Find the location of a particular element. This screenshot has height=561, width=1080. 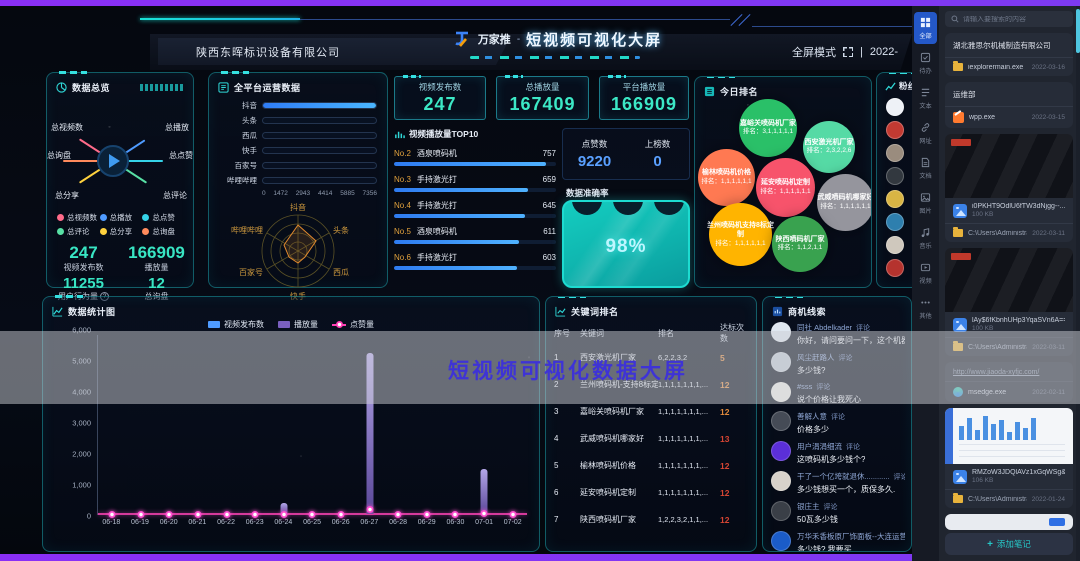

nav-item-image: 图片 is located at coordinates (925, 203).